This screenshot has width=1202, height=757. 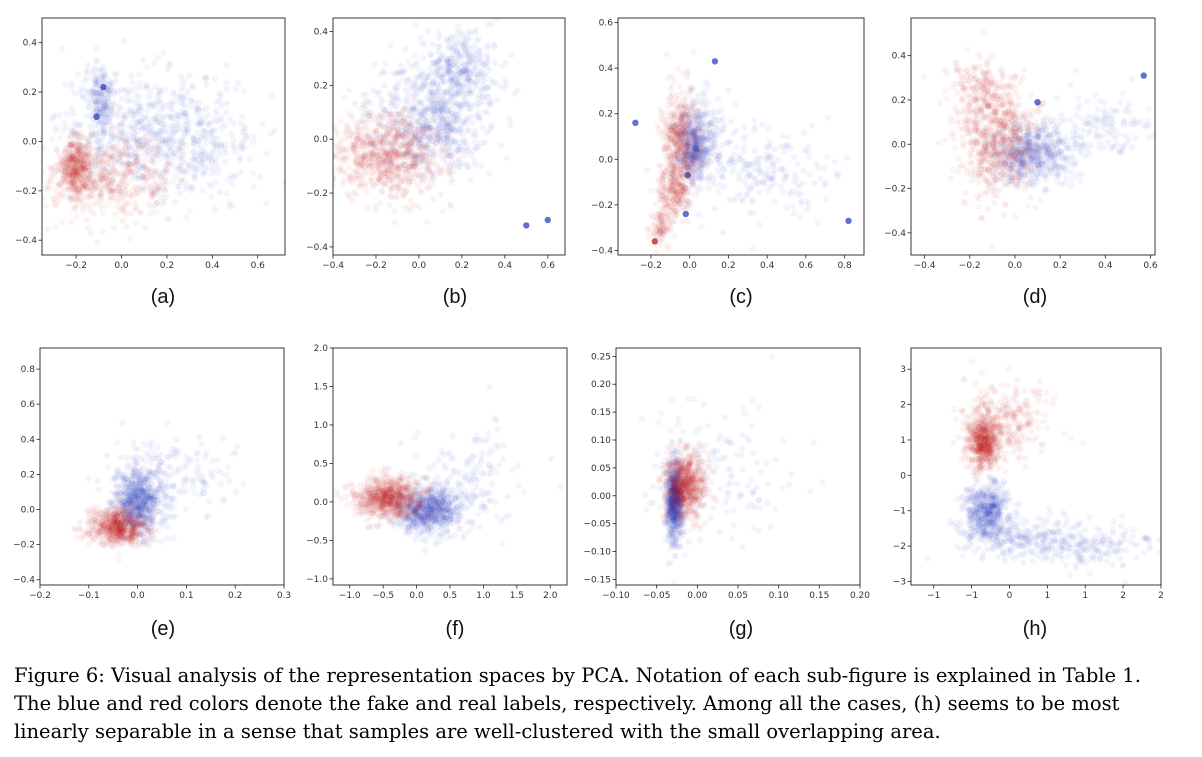 I want to click on panel-a: −0.2 0.0 0.2 0.4 0.6−0.4−0.20.00.20.4(a), so click(x=150, y=162).